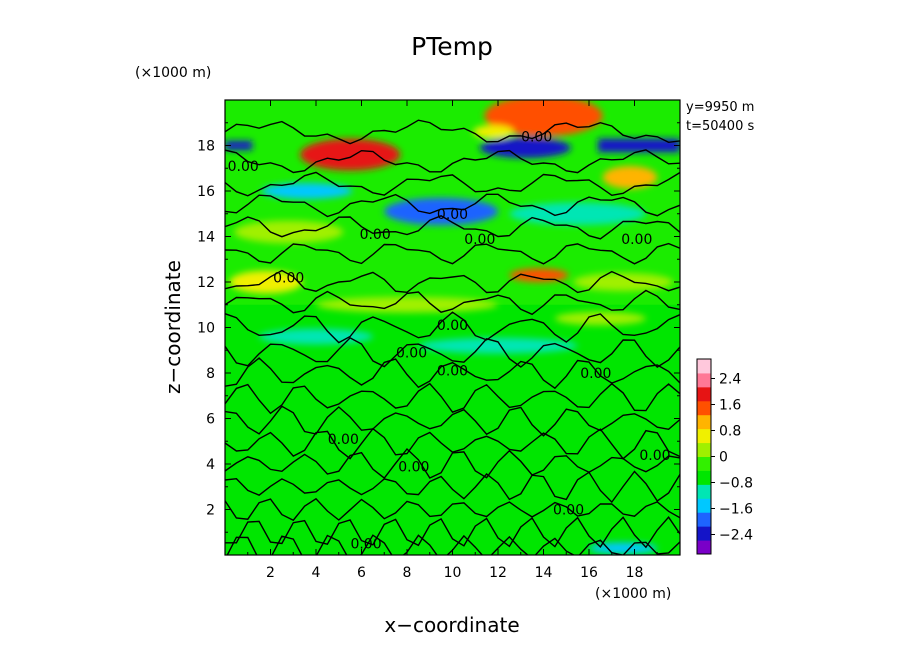 The image size is (904, 654). What do you see at coordinates (544, 573) in the screenshot?
I see `x-tick-label: 14` at bounding box center [544, 573].